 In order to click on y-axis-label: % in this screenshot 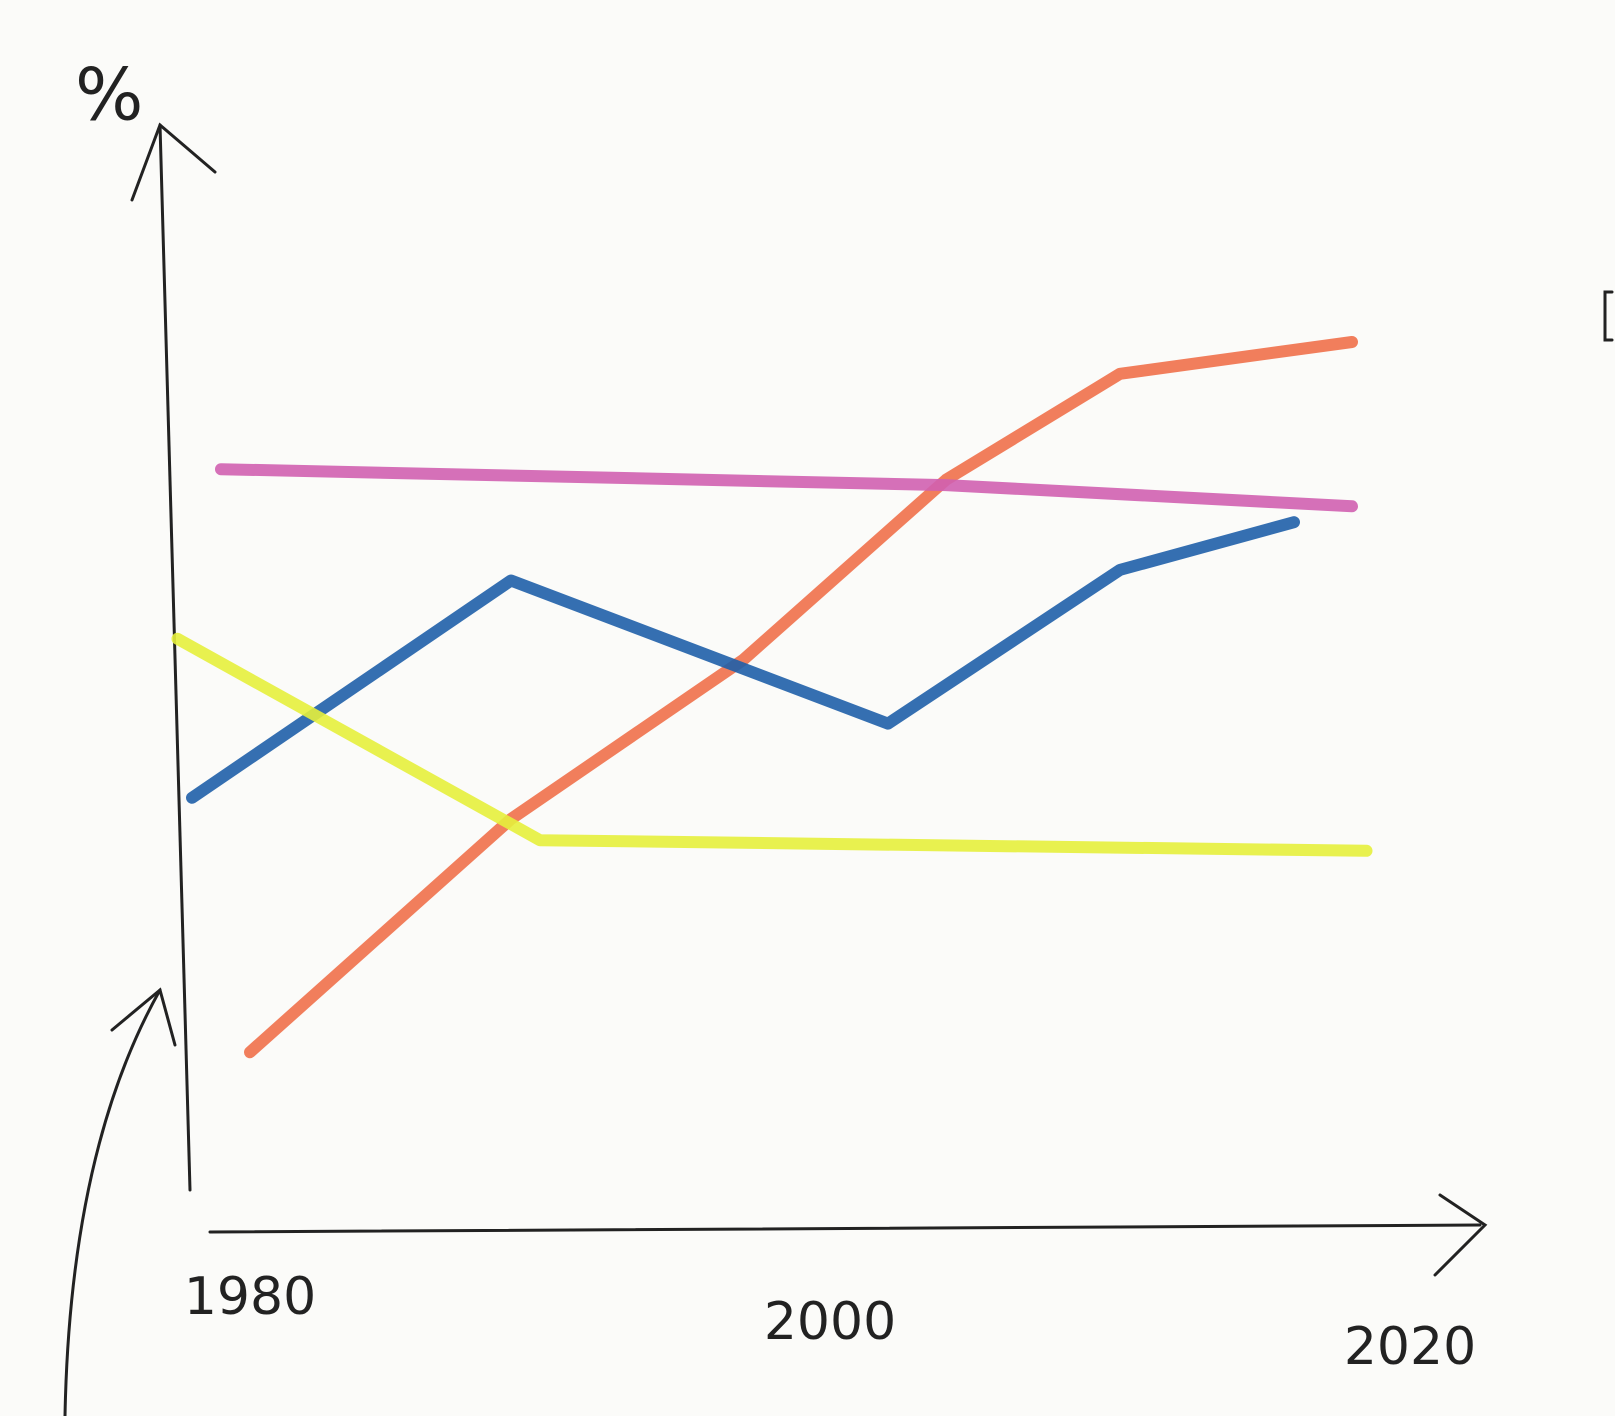, I will do `click(109, 95)`.